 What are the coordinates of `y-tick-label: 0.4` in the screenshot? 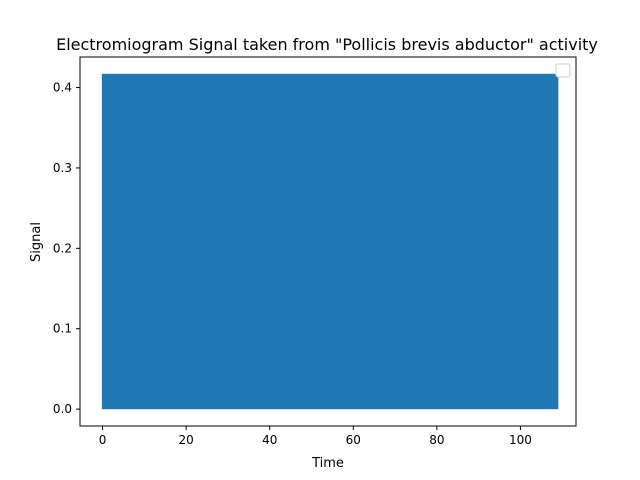 It's located at (62, 88).